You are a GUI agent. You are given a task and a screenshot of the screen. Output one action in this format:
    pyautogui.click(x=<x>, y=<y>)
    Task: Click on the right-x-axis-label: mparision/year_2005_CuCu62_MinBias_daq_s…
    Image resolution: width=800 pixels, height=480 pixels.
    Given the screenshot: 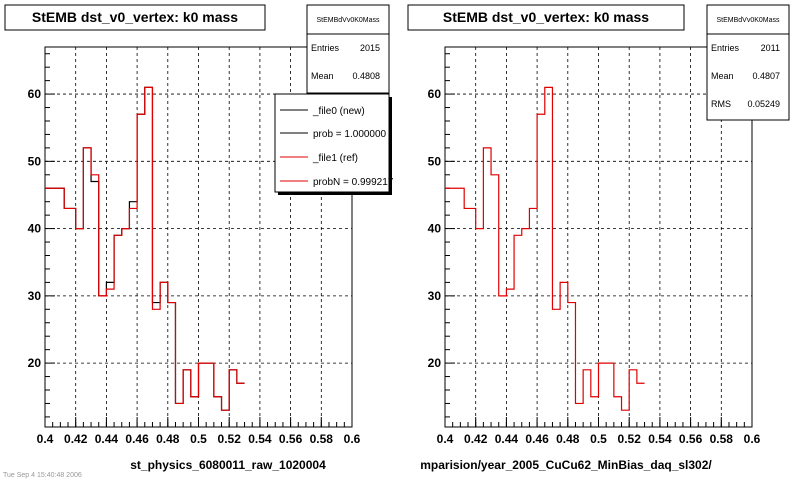 What is the action you would take?
    pyautogui.click(x=566, y=465)
    